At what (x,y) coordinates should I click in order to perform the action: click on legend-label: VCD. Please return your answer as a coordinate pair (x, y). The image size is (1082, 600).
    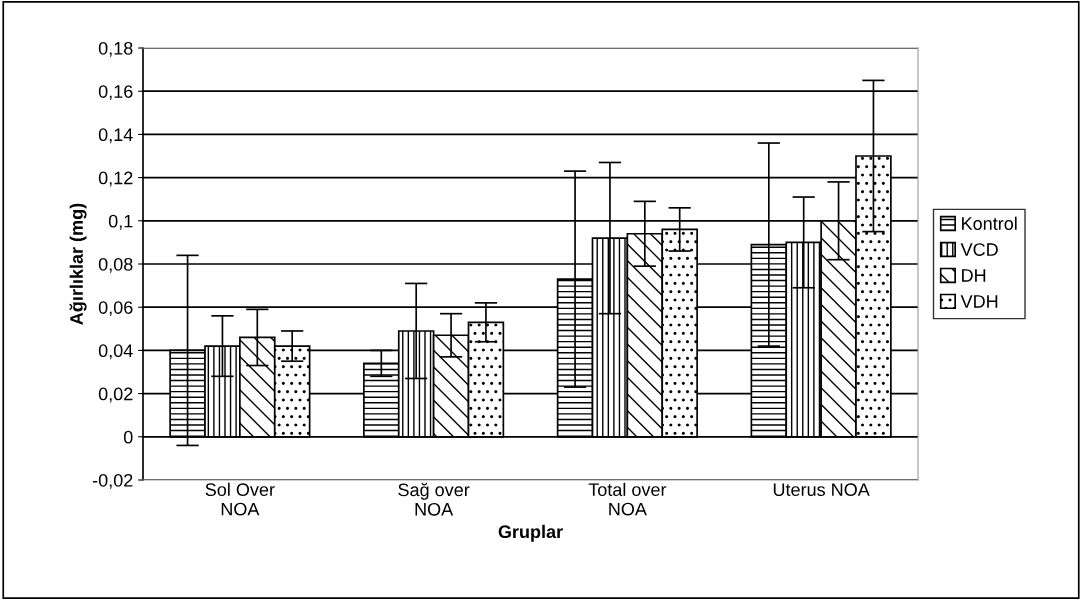
    Looking at the image, I should click on (979, 249).